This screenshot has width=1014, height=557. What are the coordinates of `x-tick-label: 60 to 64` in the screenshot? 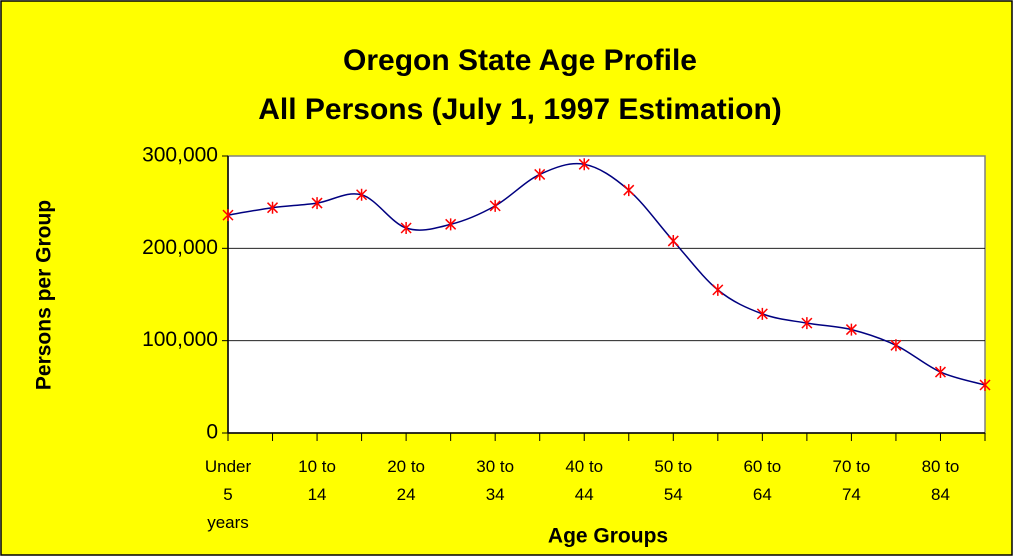 It's located at (762, 480).